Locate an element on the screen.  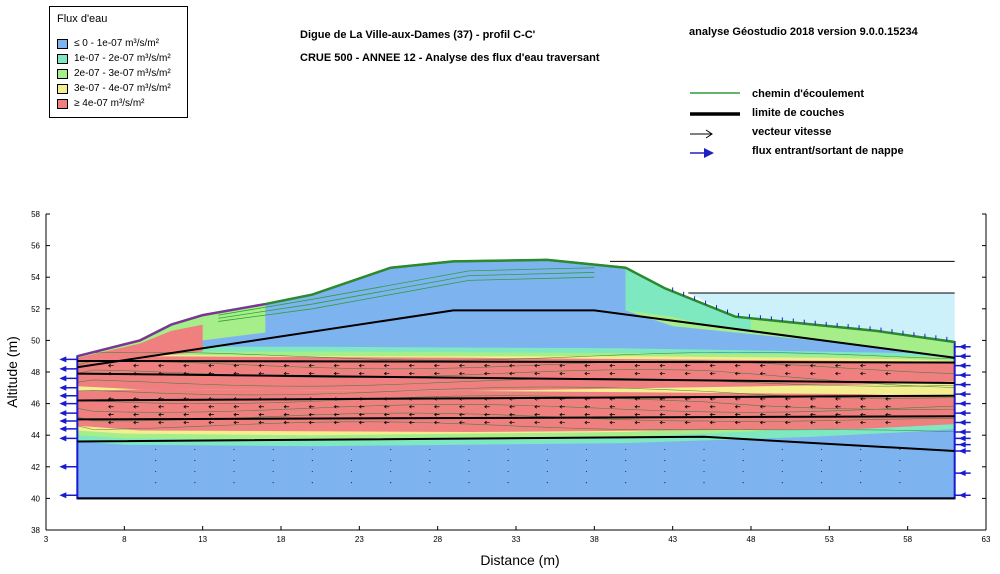
legend-title: Flux d'eau is located at coordinates (82, 19).